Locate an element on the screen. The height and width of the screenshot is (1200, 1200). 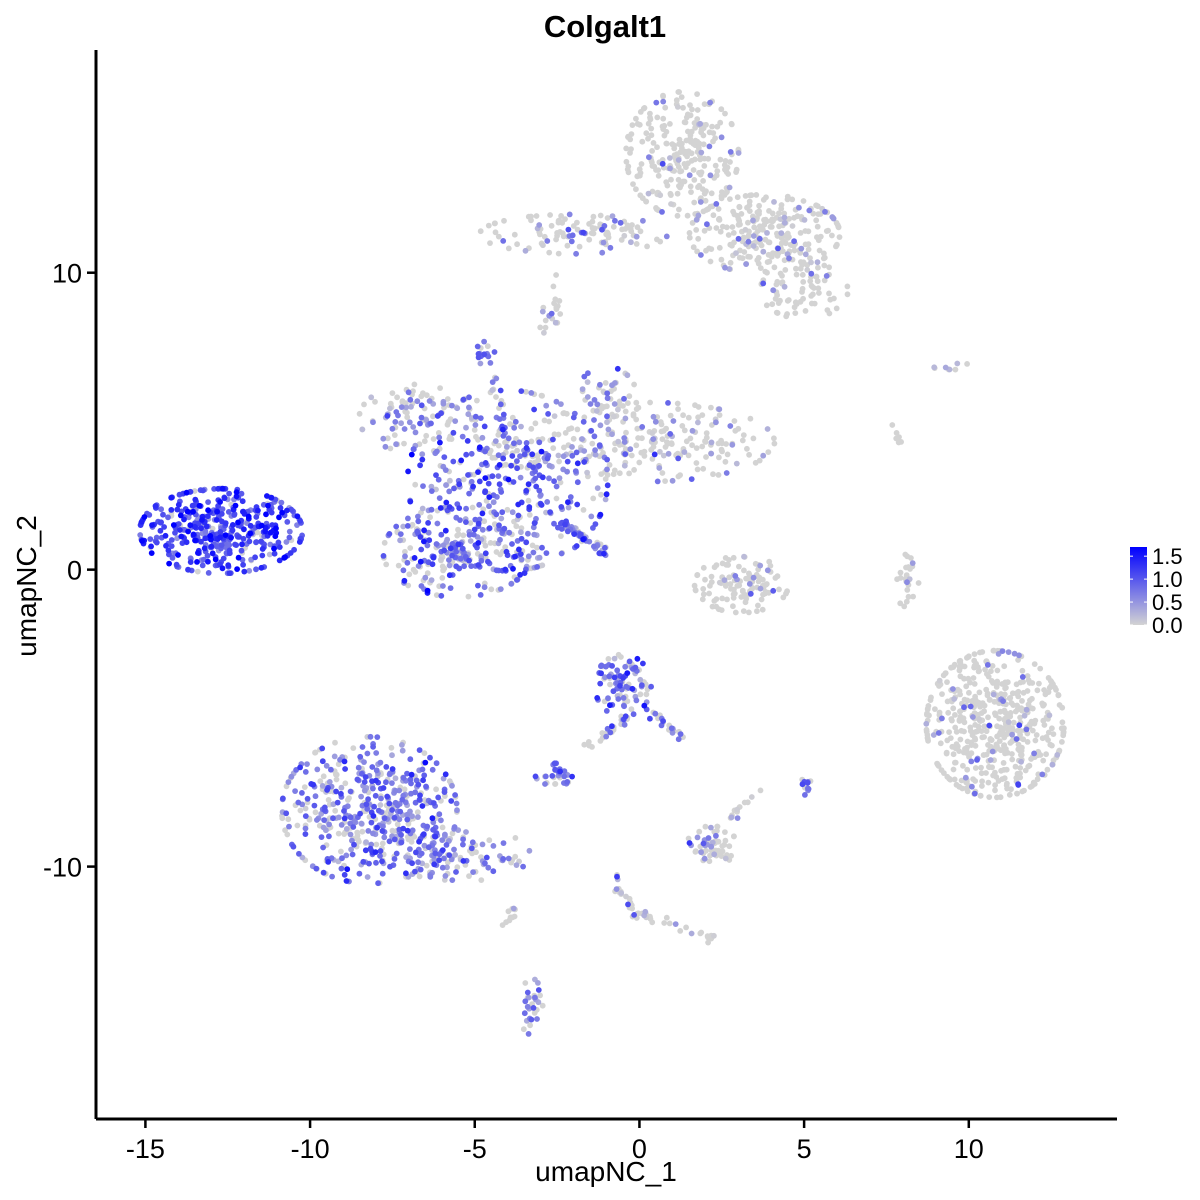
x-axis-label: umapNC_1 is located at coordinates (606, 1171).